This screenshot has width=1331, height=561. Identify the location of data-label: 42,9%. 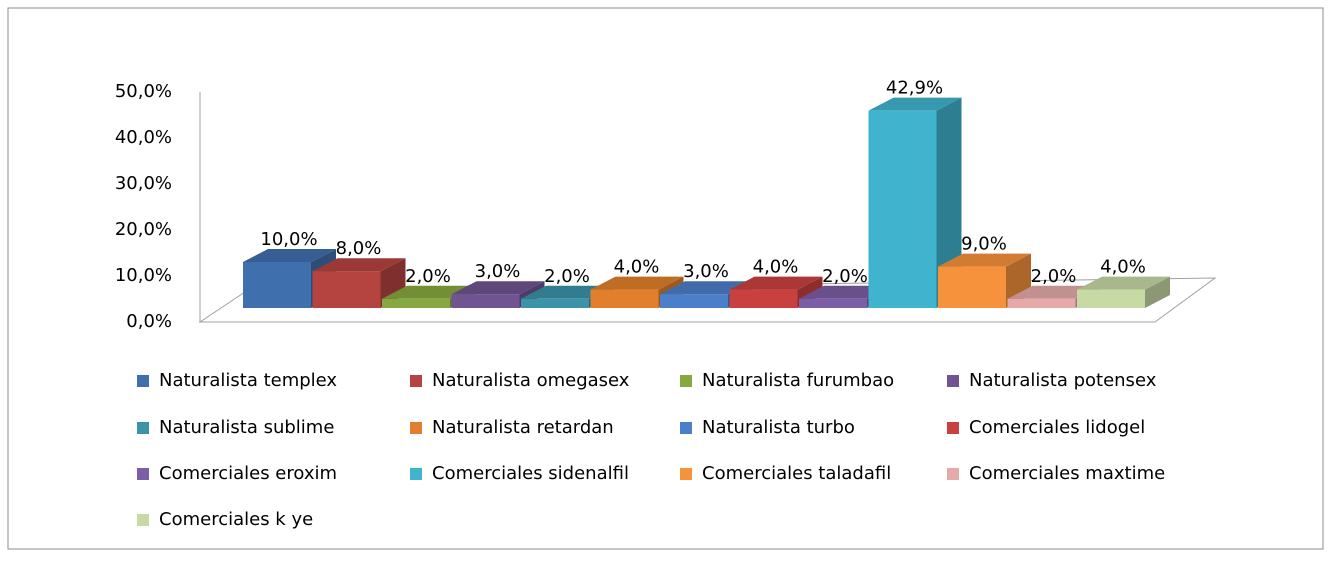
(914, 88).